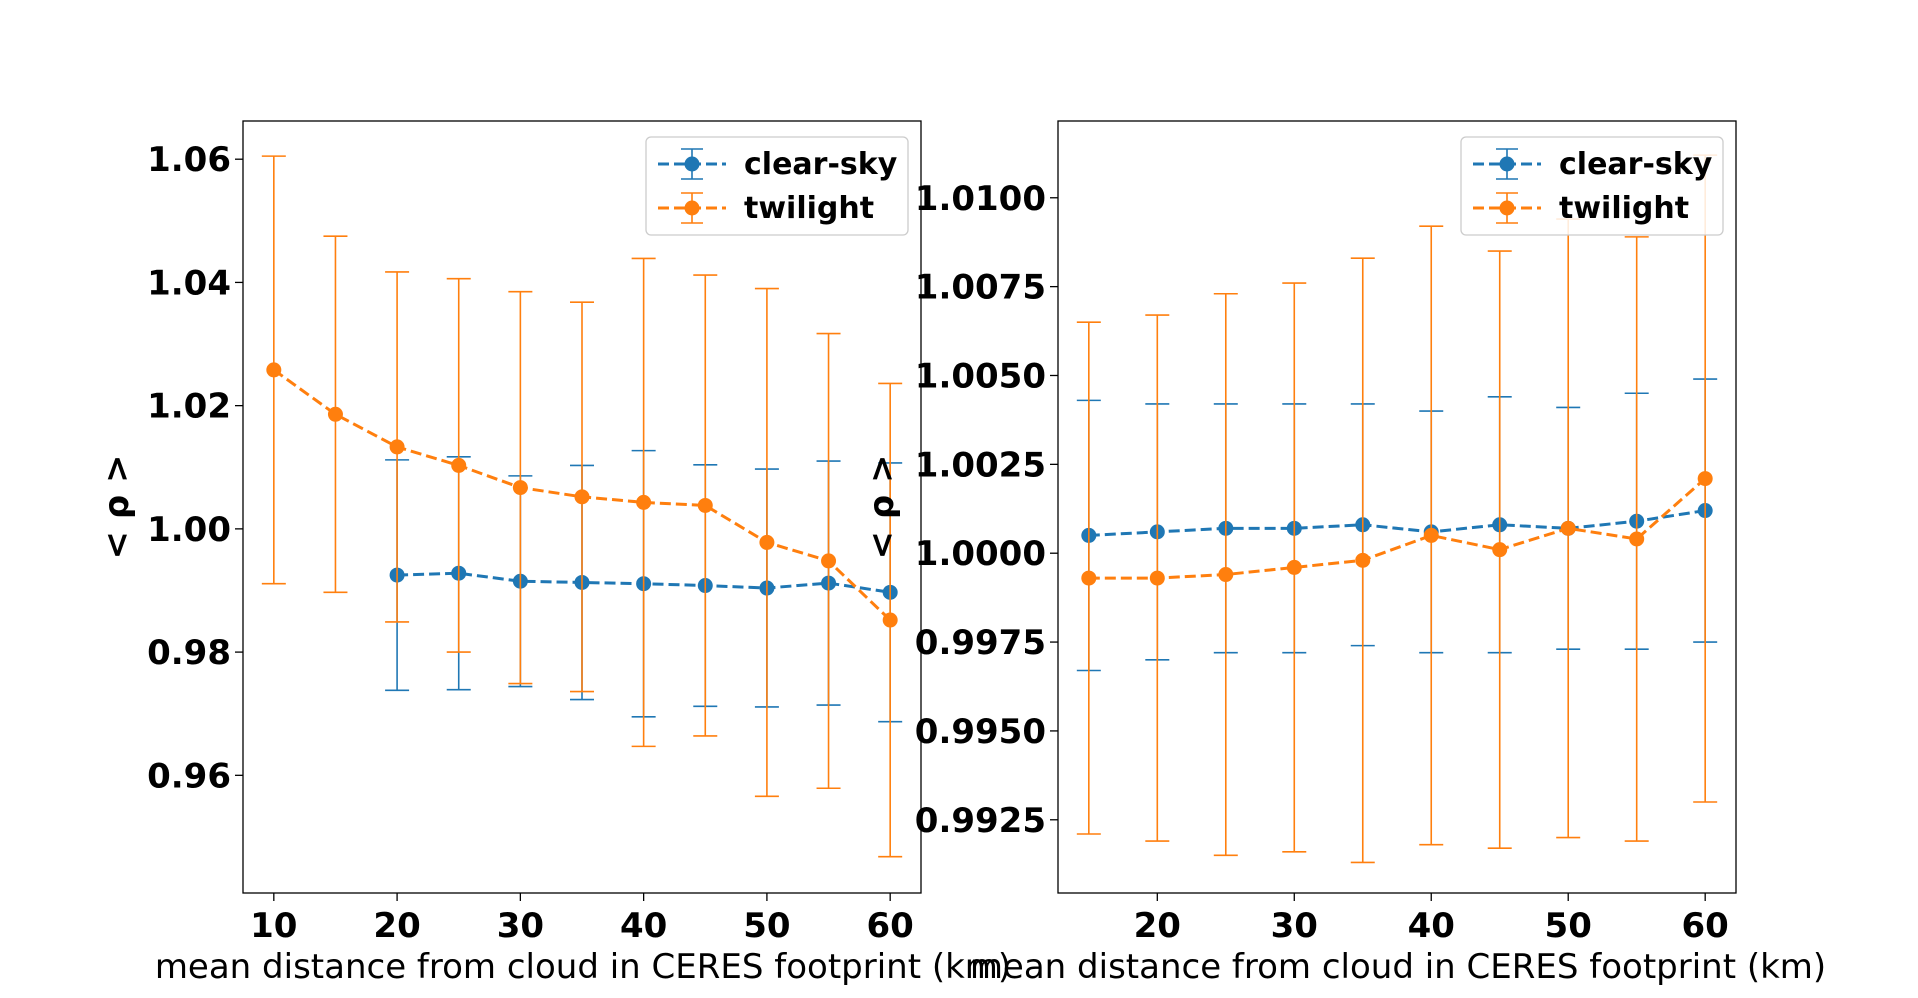 This screenshot has height=998, width=1918. I want to click on y-tick-label: 1.0025, so click(980, 465).